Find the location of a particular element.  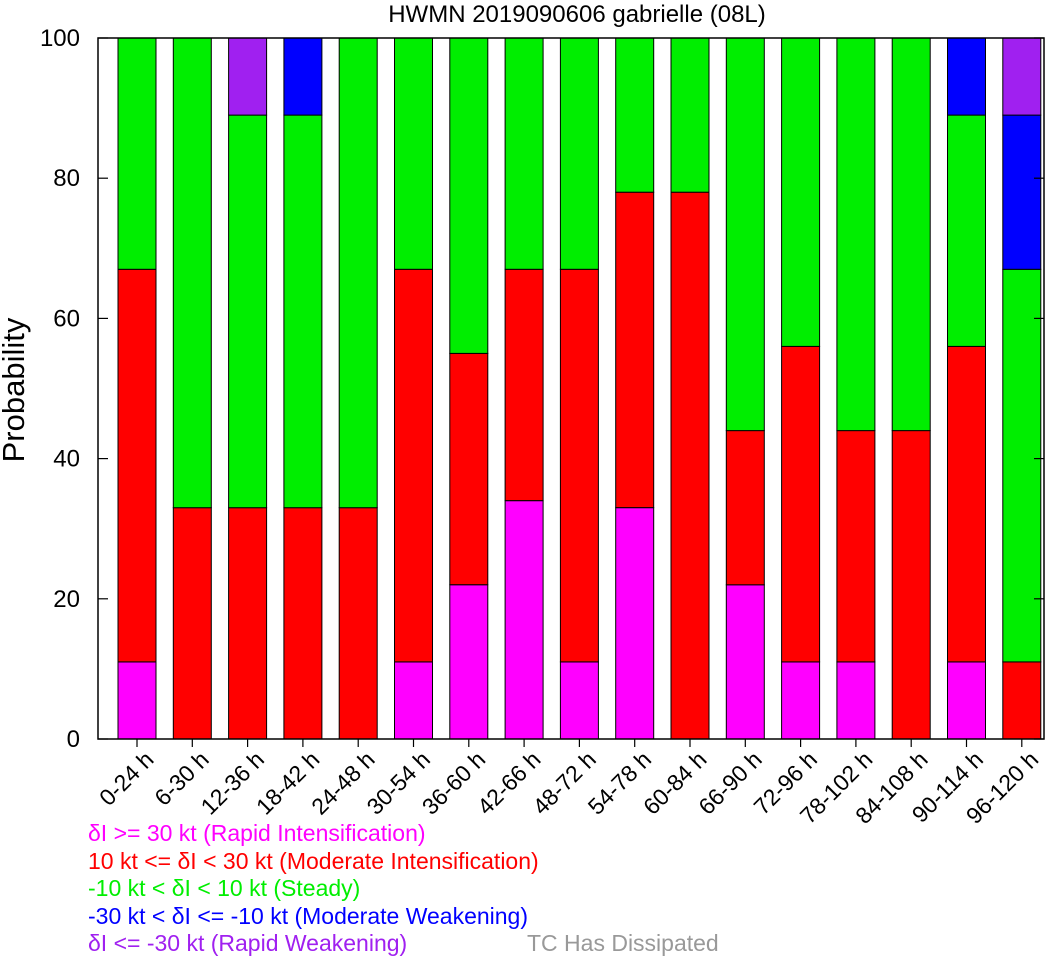

bar-segment-60-84h-s1 is located at coordinates (690, 465).